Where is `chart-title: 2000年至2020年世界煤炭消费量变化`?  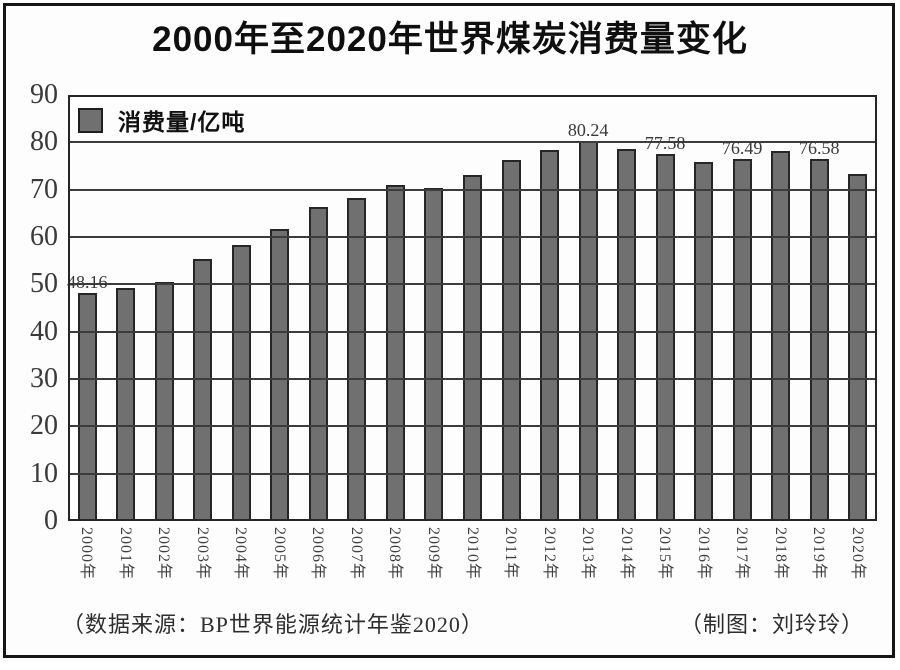
chart-title: 2000年至2020年世界煤炭消费量变化 is located at coordinates (450, 39).